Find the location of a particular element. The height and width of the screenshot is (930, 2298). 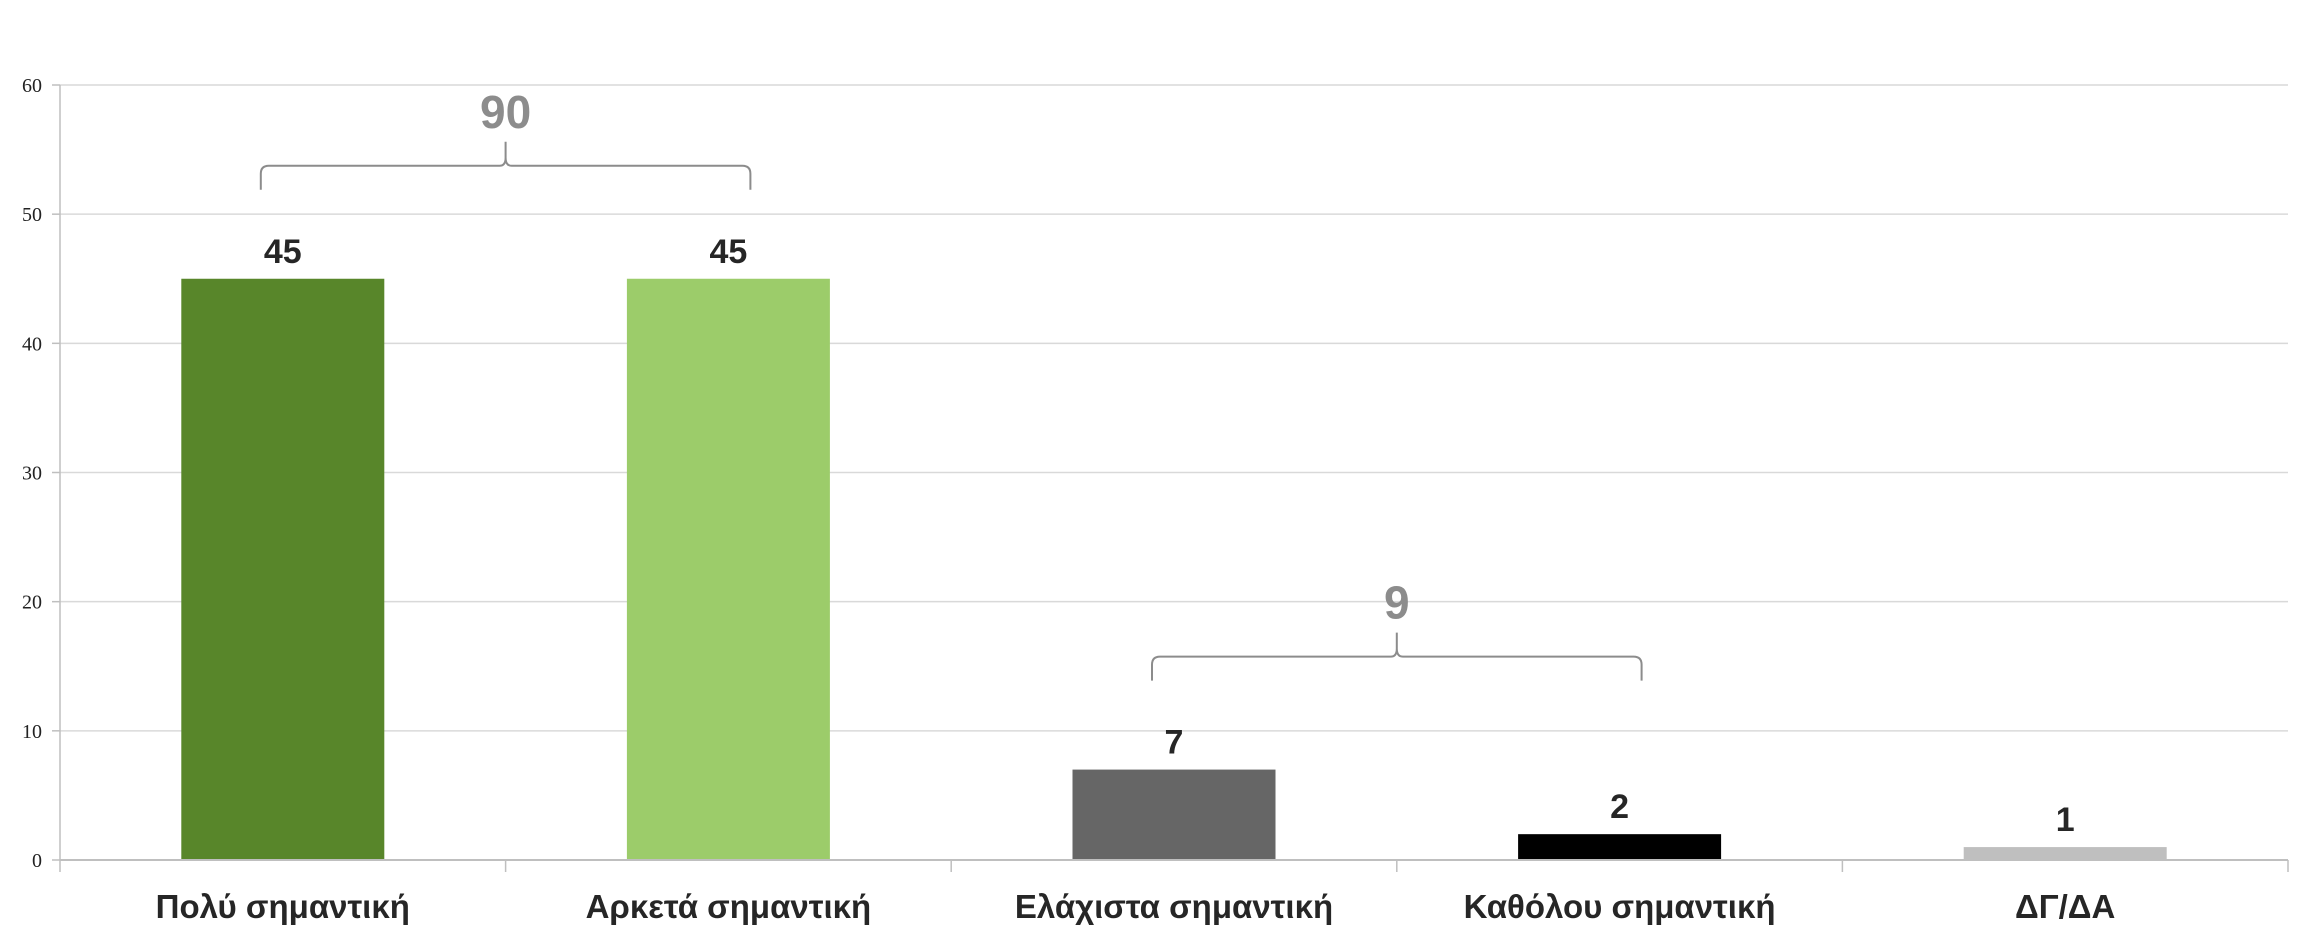

y-tick-label: 10 is located at coordinates (32, 732).